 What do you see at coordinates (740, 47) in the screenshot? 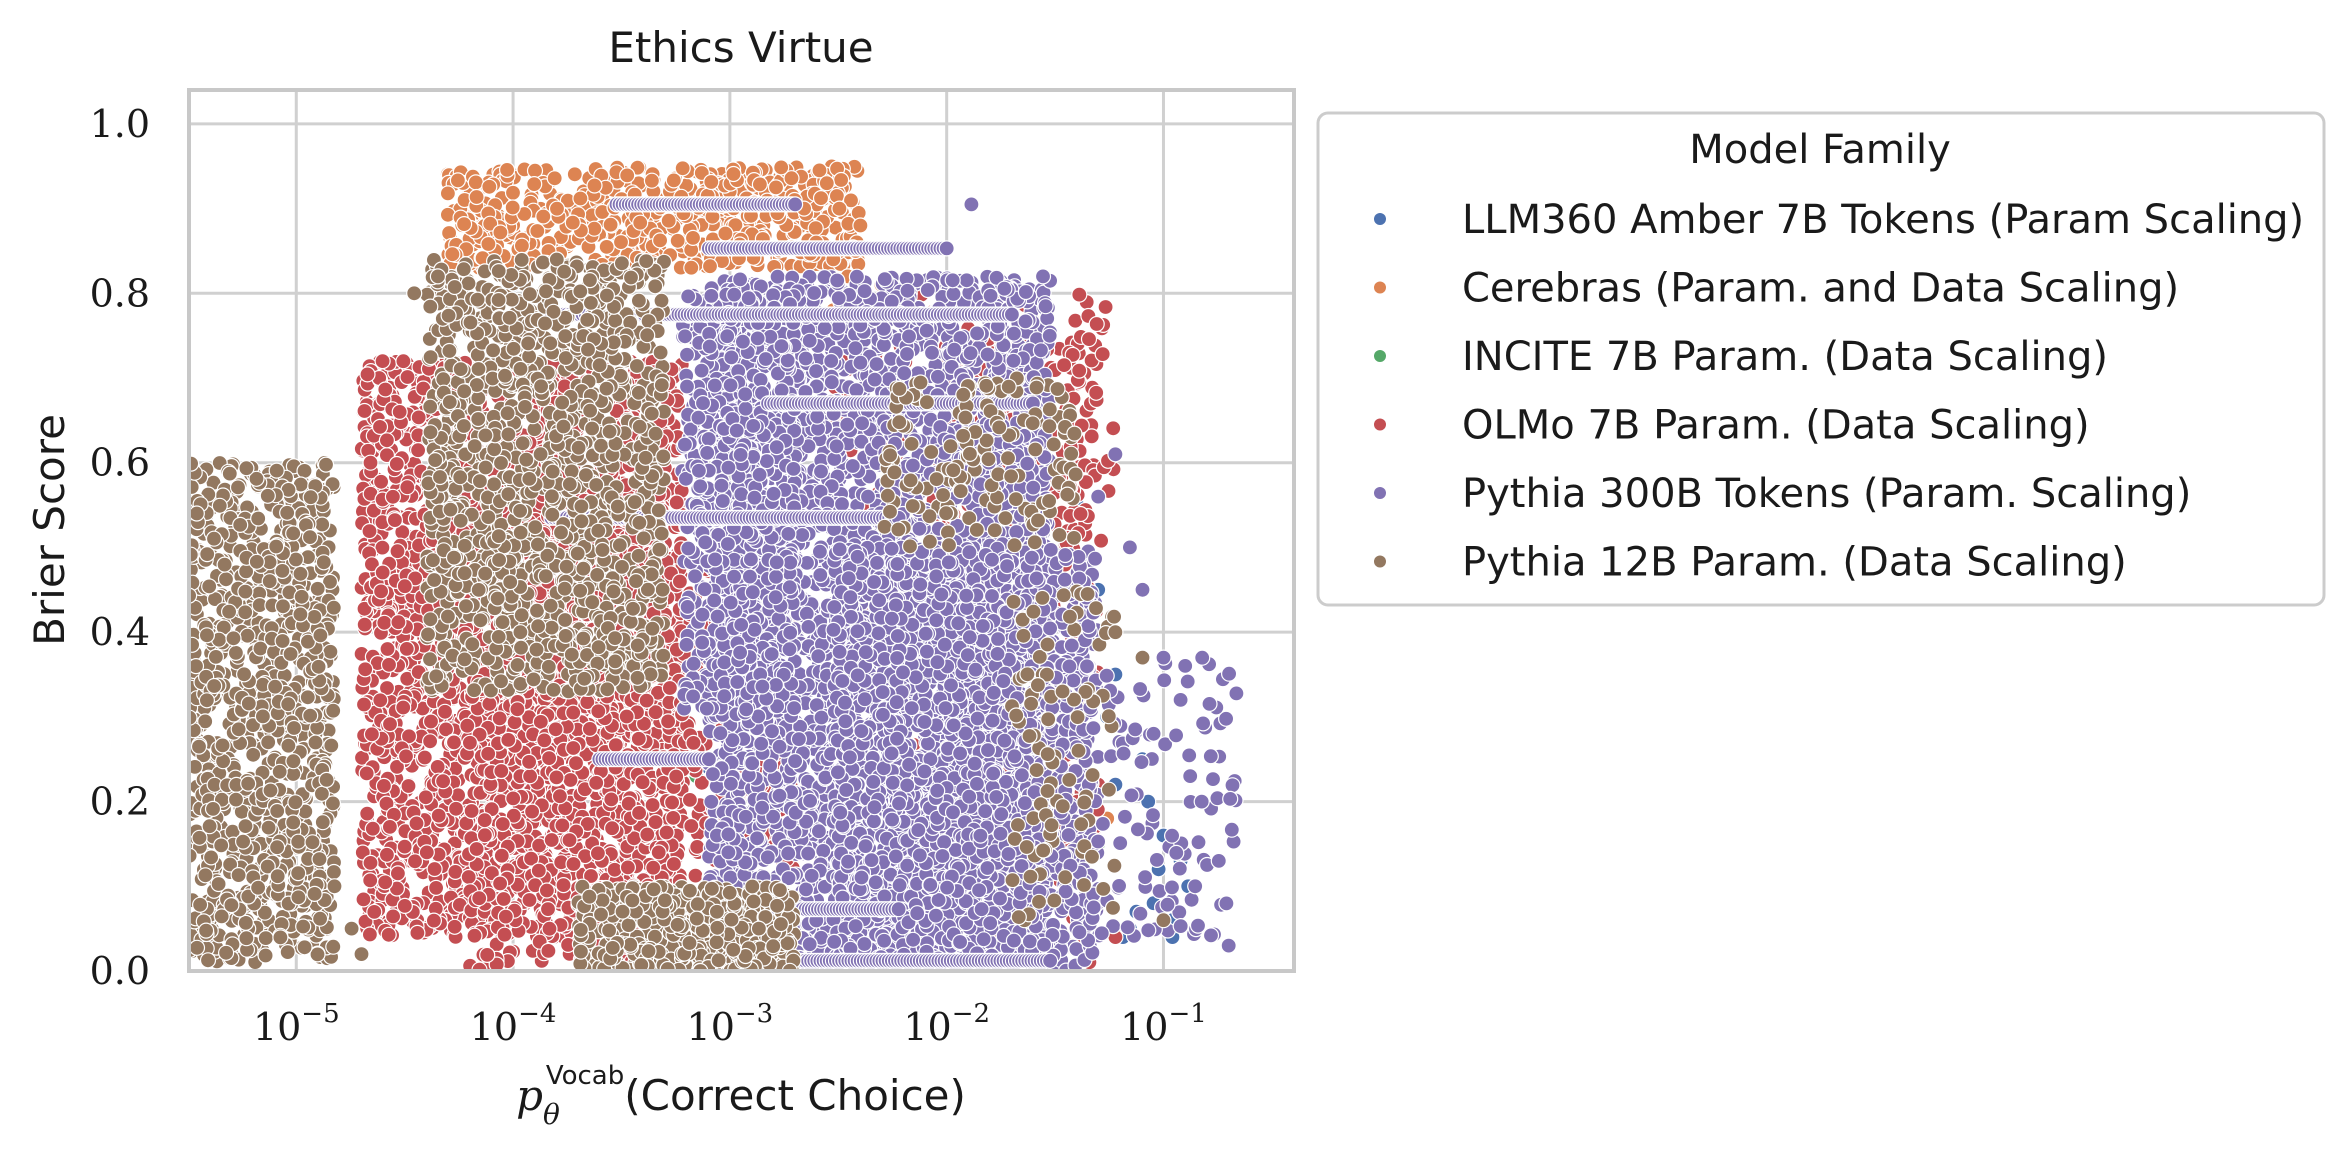
I see `chart-title: Ethics Virtue` at bounding box center [740, 47].